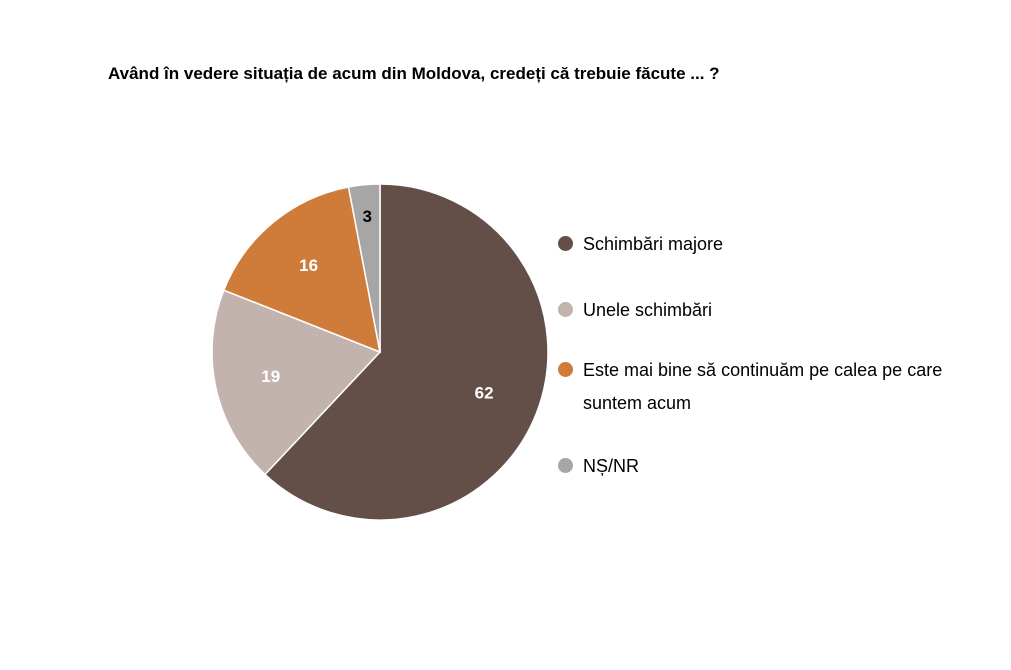 The image size is (1011, 670). Describe the element at coordinates (484, 393) in the screenshot. I see `data-label-0: 62` at that location.